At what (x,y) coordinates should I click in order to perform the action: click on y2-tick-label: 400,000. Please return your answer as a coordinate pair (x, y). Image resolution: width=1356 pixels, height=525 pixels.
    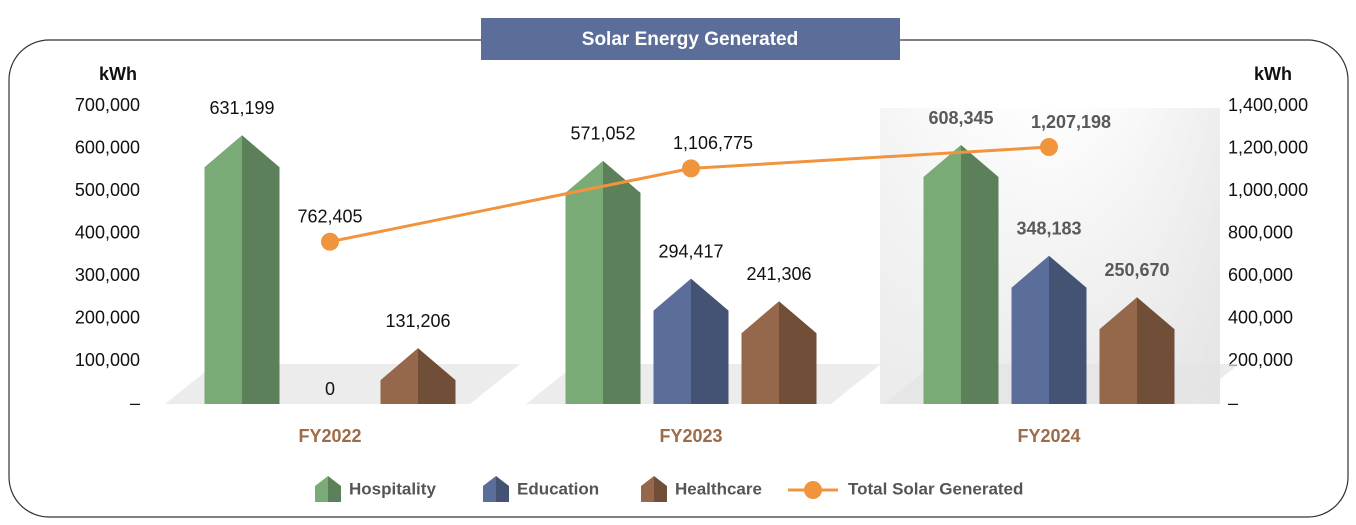
    Looking at the image, I should click on (1260, 318).